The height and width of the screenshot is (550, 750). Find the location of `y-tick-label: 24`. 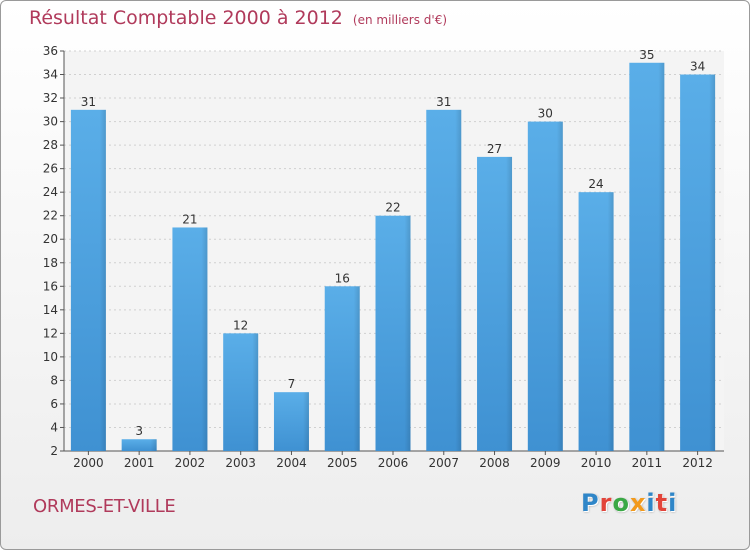

y-tick-label: 24 is located at coordinates (50, 192).